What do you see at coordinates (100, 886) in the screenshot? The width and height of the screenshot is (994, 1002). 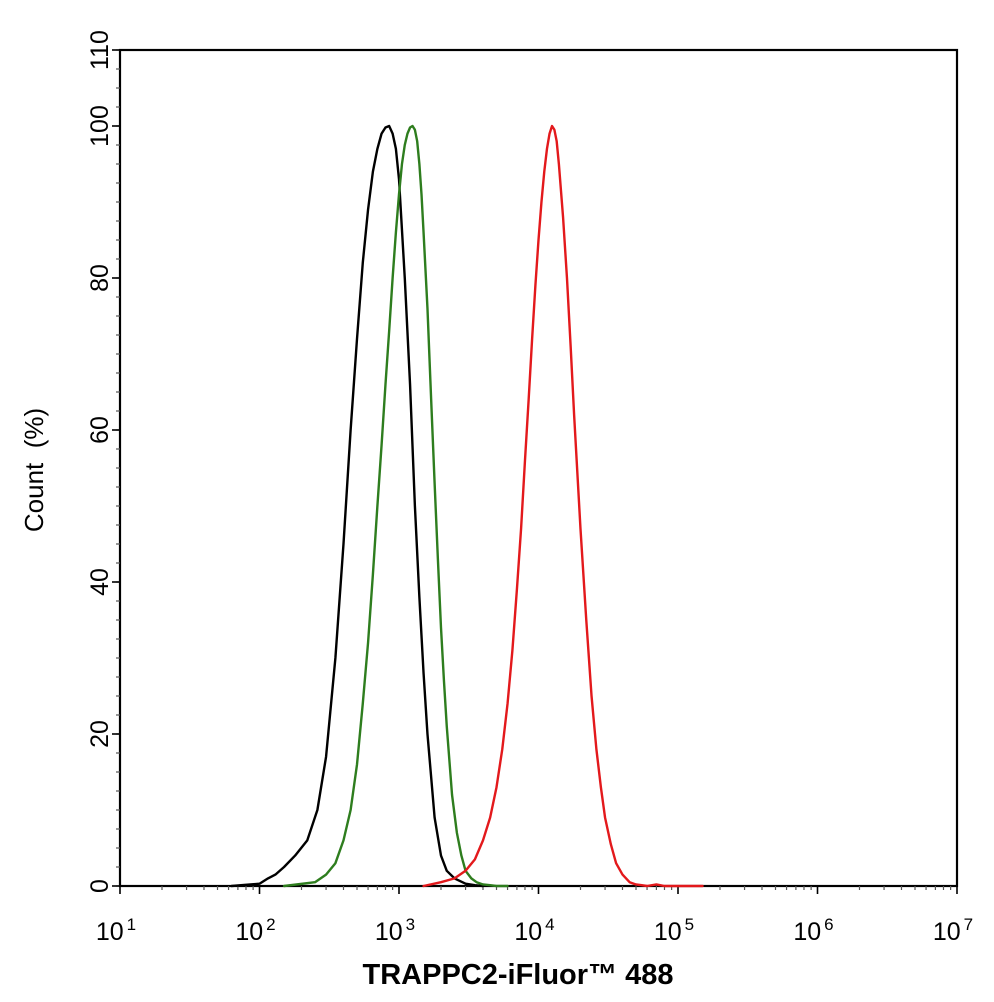 I see `y-tick-label: 0` at bounding box center [100, 886].